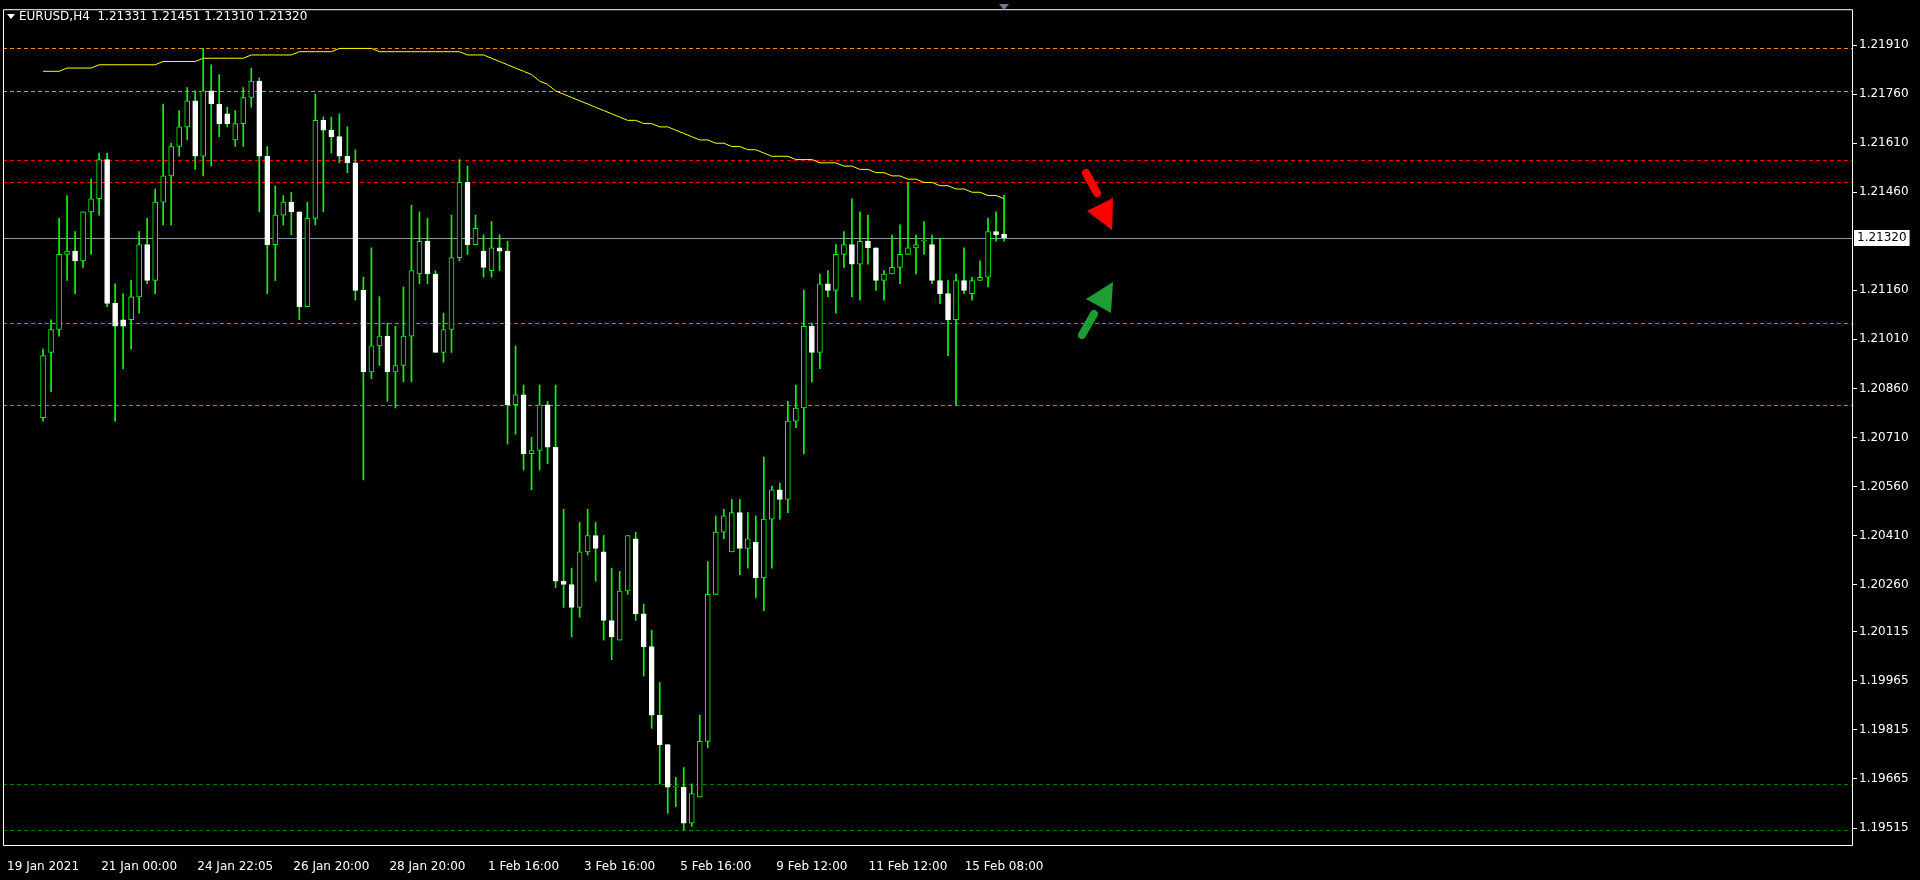  What do you see at coordinates (1884, 583) in the screenshot?
I see `y-tick-label: 1.20260` at bounding box center [1884, 583].